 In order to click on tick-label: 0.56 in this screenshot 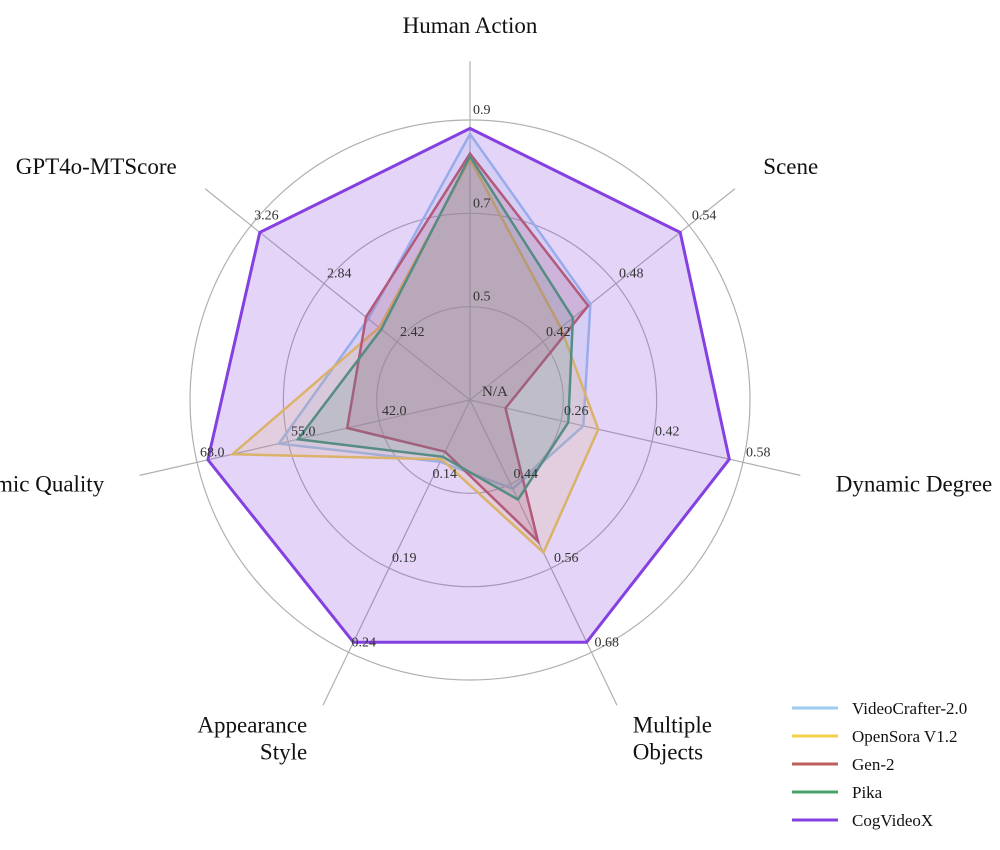, I will do `click(566, 558)`.